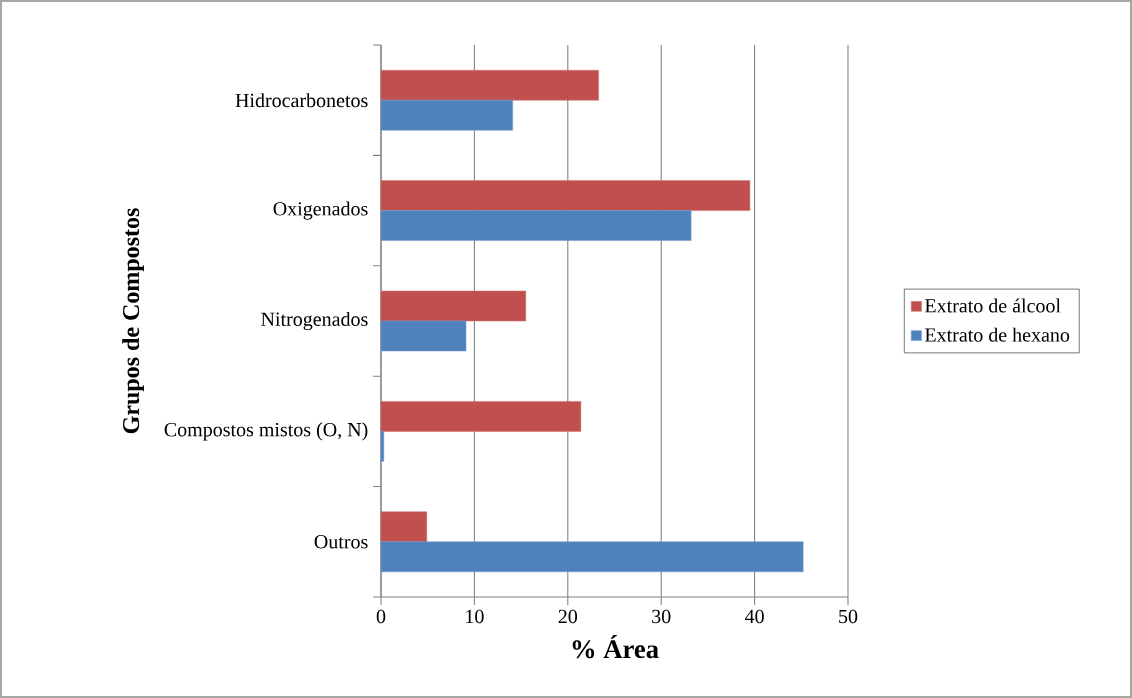 The height and width of the screenshot is (698, 1132). Describe the element at coordinates (133, 321) in the screenshot. I see `y-axis-title: Grupos de Compostos` at that location.